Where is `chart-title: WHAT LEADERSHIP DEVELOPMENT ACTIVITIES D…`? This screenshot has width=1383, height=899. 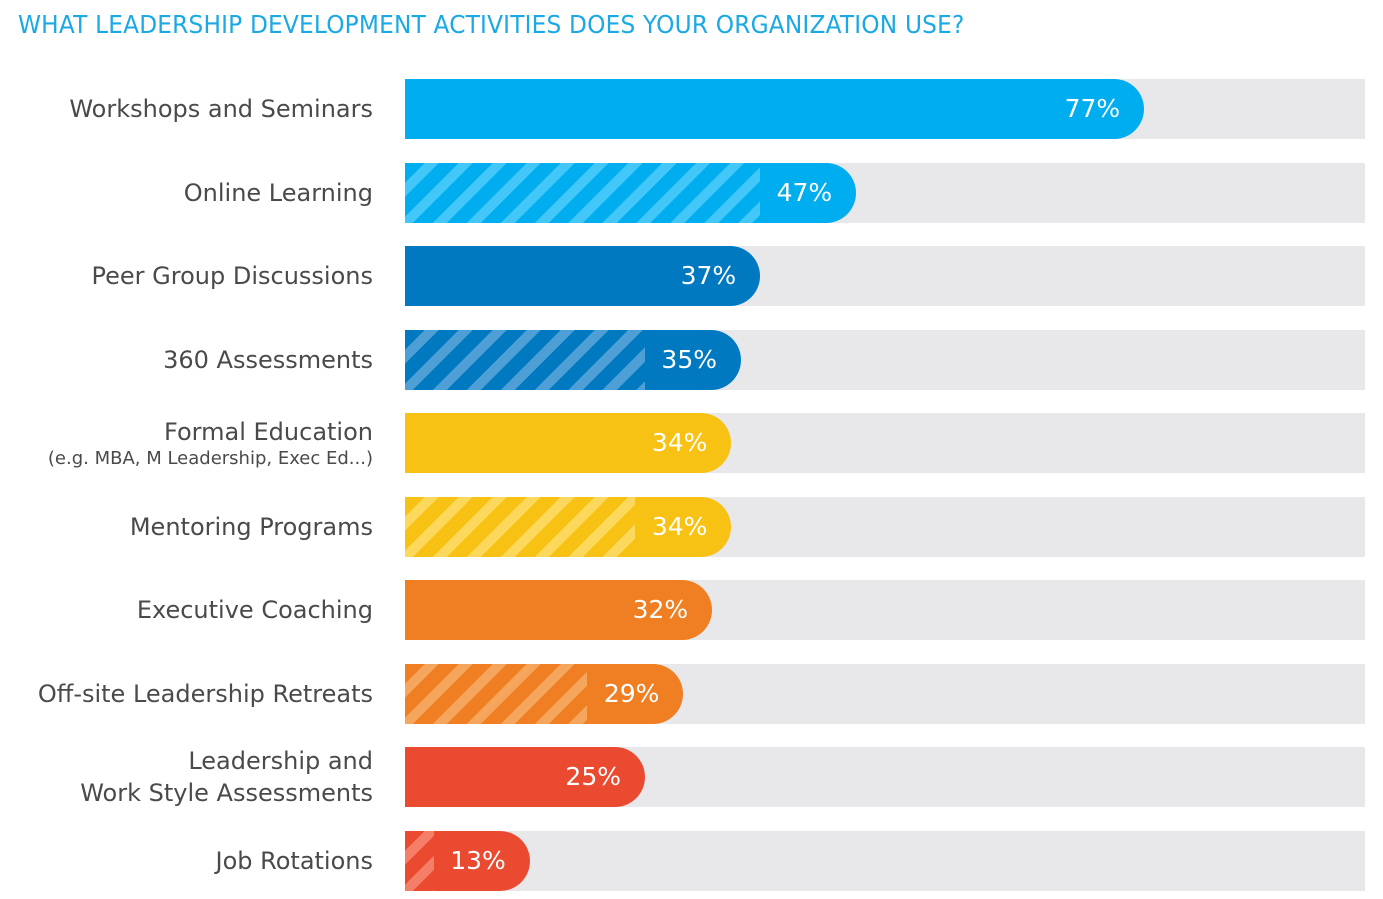
chart-title: WHAT LEADERSHIP DEVELOPMENT ACTIVITIES D… is located at coordinates (491, 24).